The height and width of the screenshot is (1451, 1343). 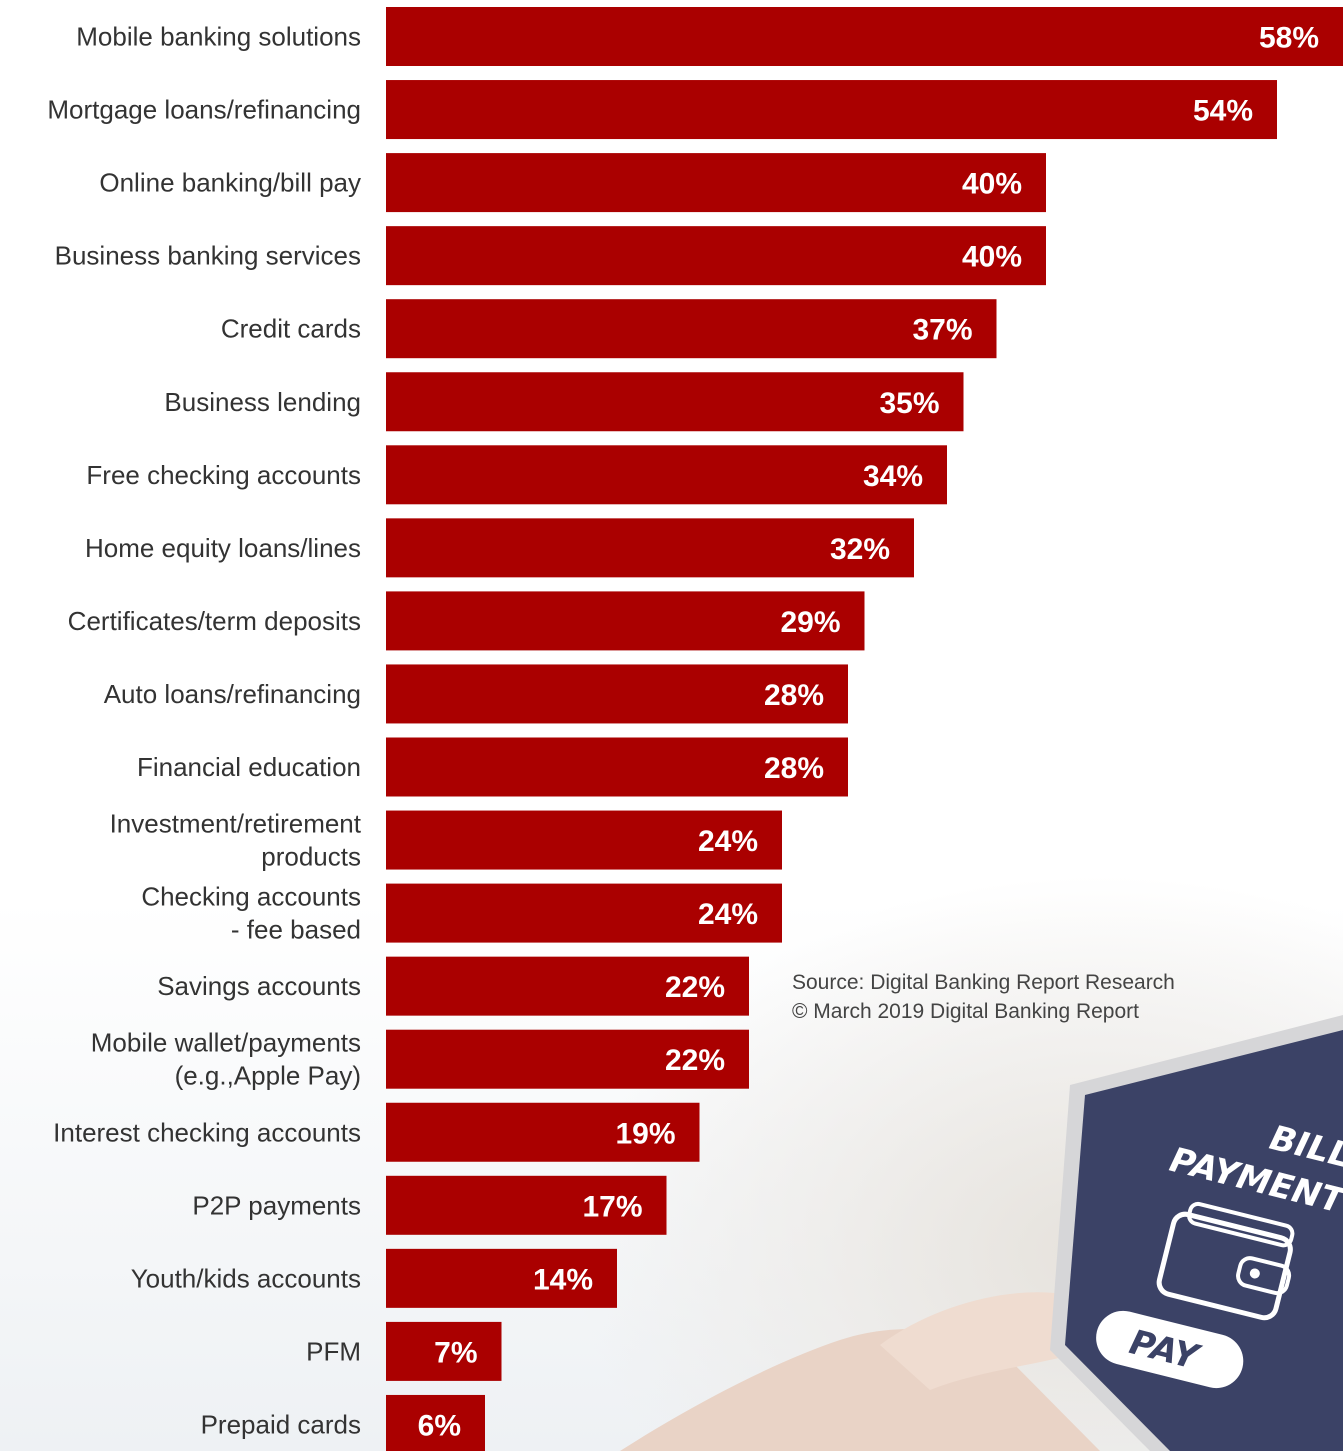 I want to click on category-label-14-1: (e.g.,Apple Pay), so click(x=268, y=1076).